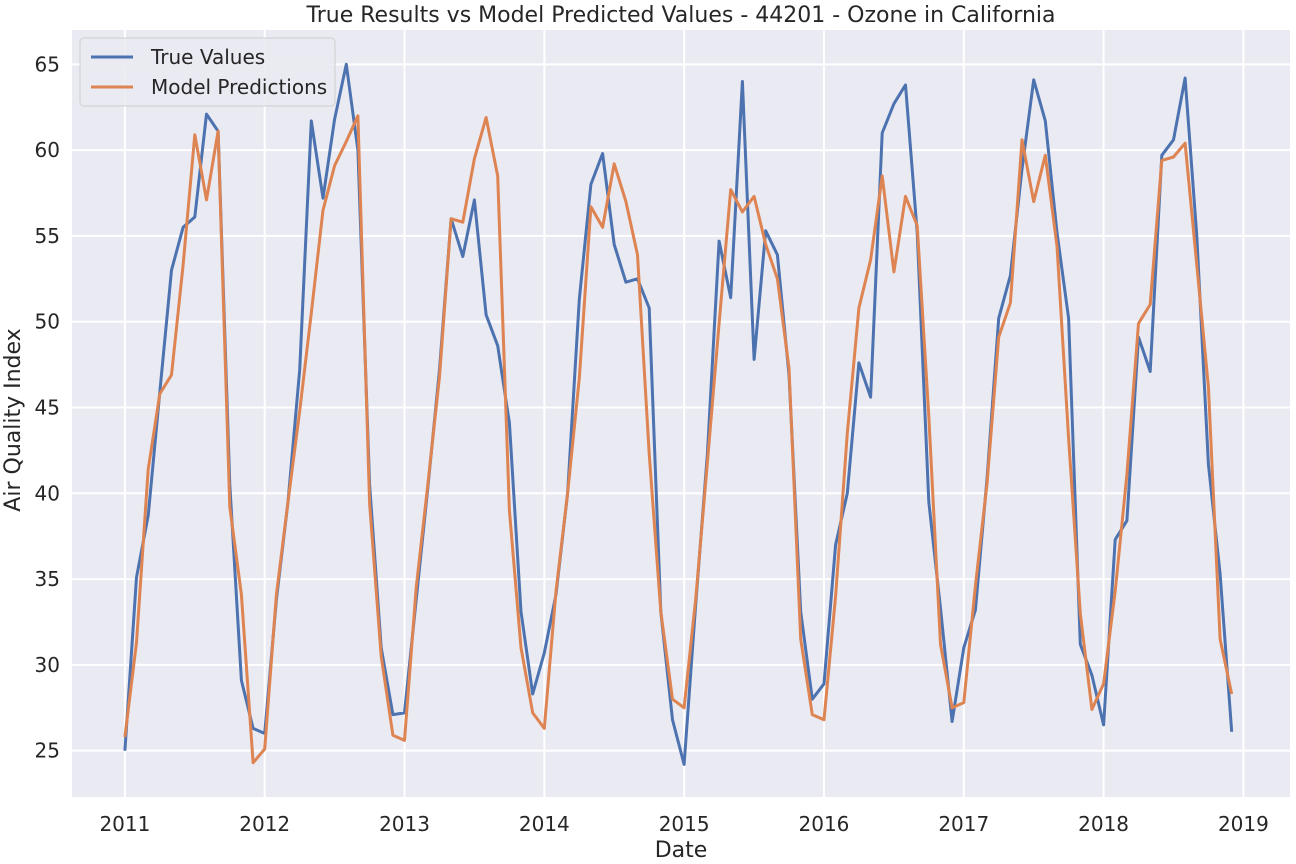  What do you see at coordinates (47, 322) in the screenshot?
I see `y-tick-label: 50` at bounding box center [47, 322].